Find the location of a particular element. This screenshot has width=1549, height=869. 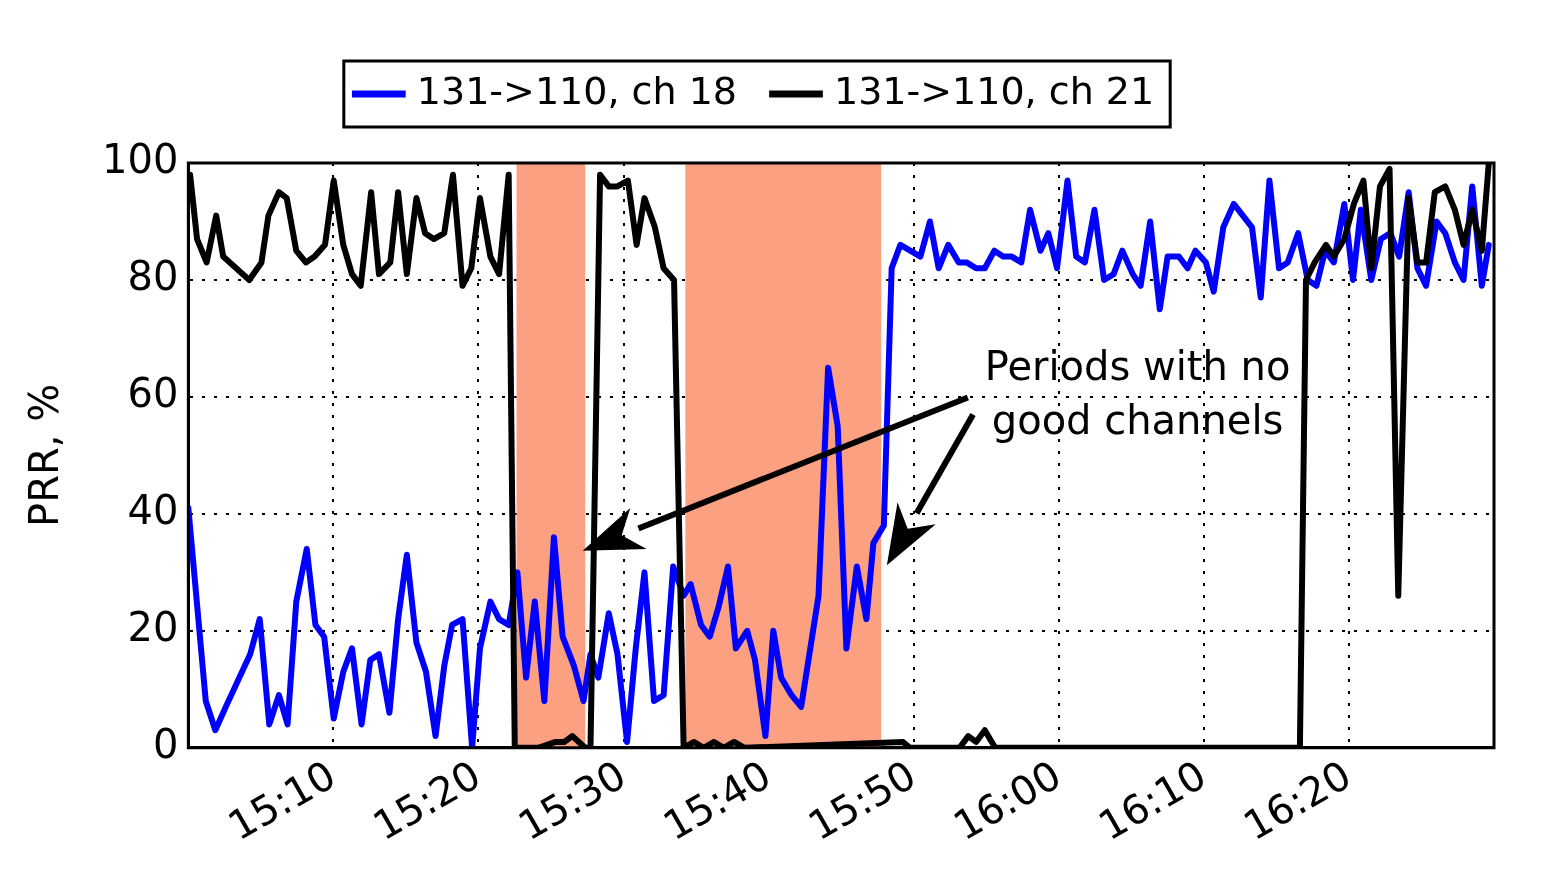

y-tick-label: 40 is located at coordinates (153, 510).